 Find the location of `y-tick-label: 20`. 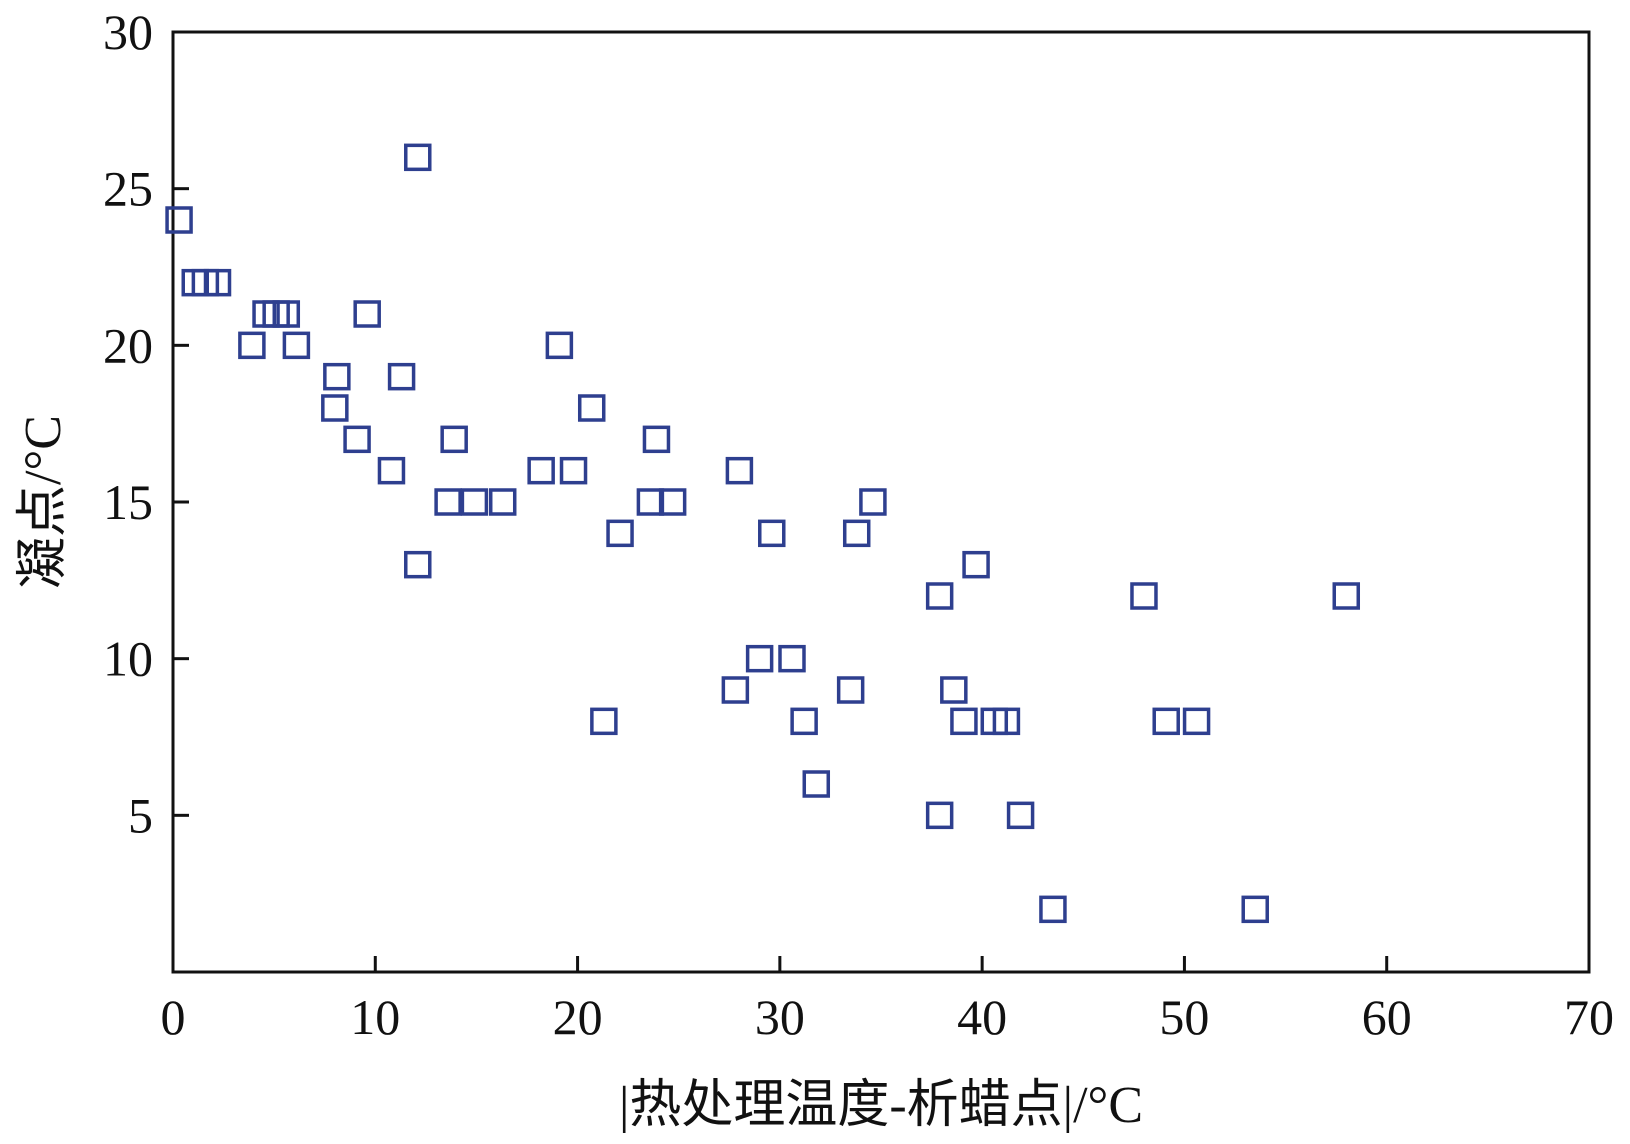

y-tick-label: 20 is located at coordinates (128, 345).